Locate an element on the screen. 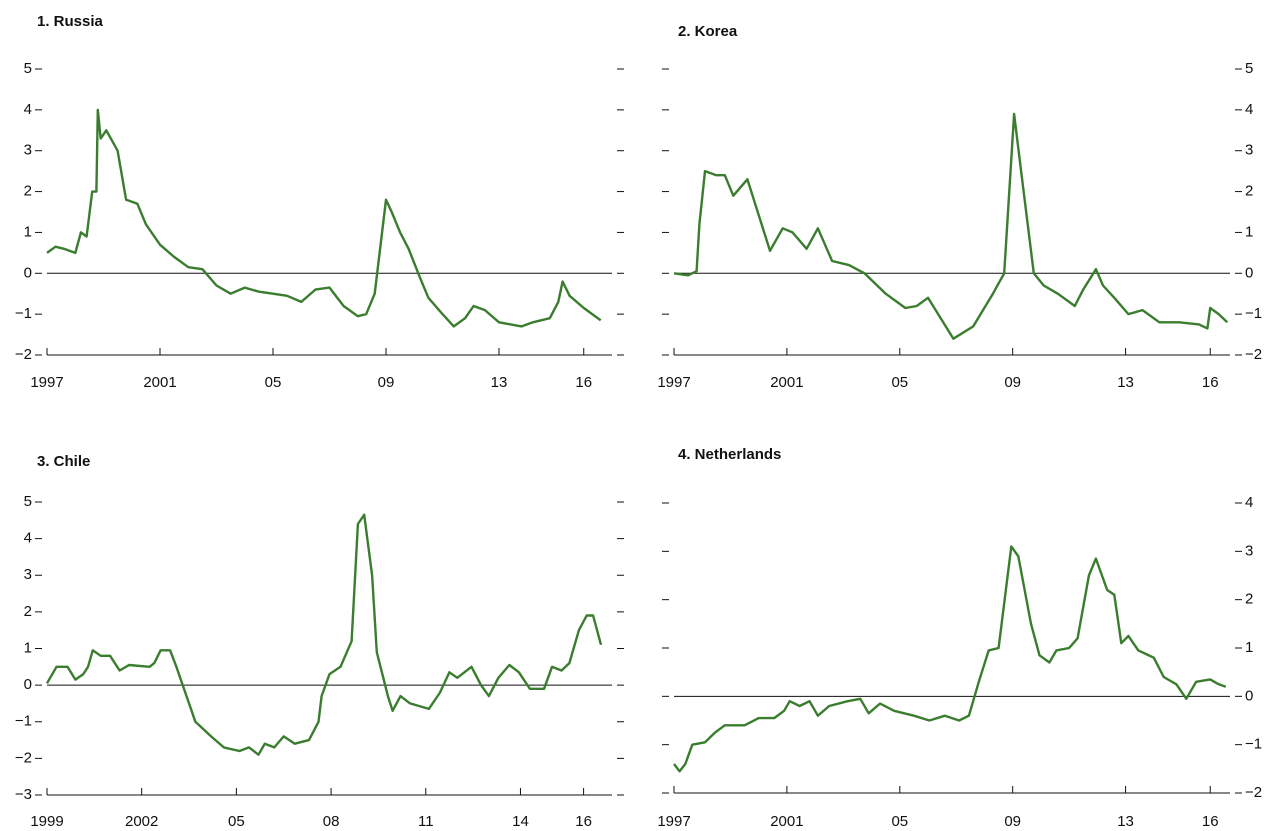  x-tick-label: 2002 is located at coordinates (141, 821).